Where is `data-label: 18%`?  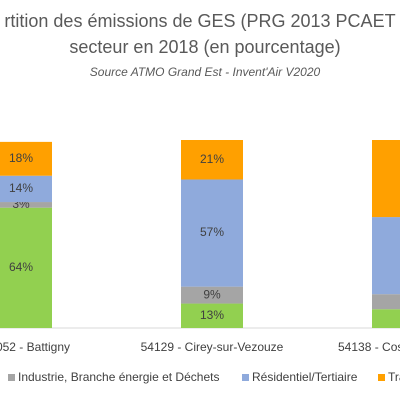 data-label: 18% is located at coordinates (21, 158).